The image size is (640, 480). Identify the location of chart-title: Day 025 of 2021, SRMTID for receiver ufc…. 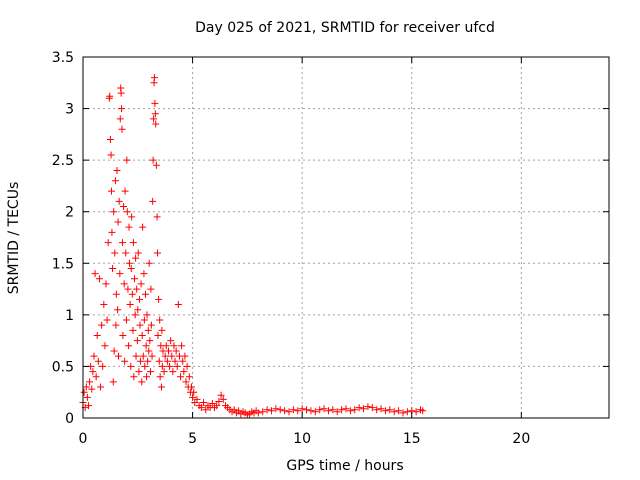
(345, 28).